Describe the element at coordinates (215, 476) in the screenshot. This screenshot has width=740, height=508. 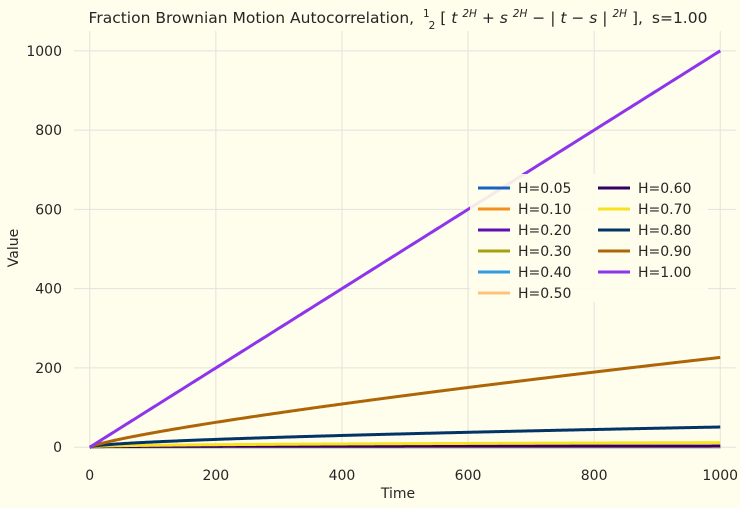
I see `x-tick-label: 200` at that location.